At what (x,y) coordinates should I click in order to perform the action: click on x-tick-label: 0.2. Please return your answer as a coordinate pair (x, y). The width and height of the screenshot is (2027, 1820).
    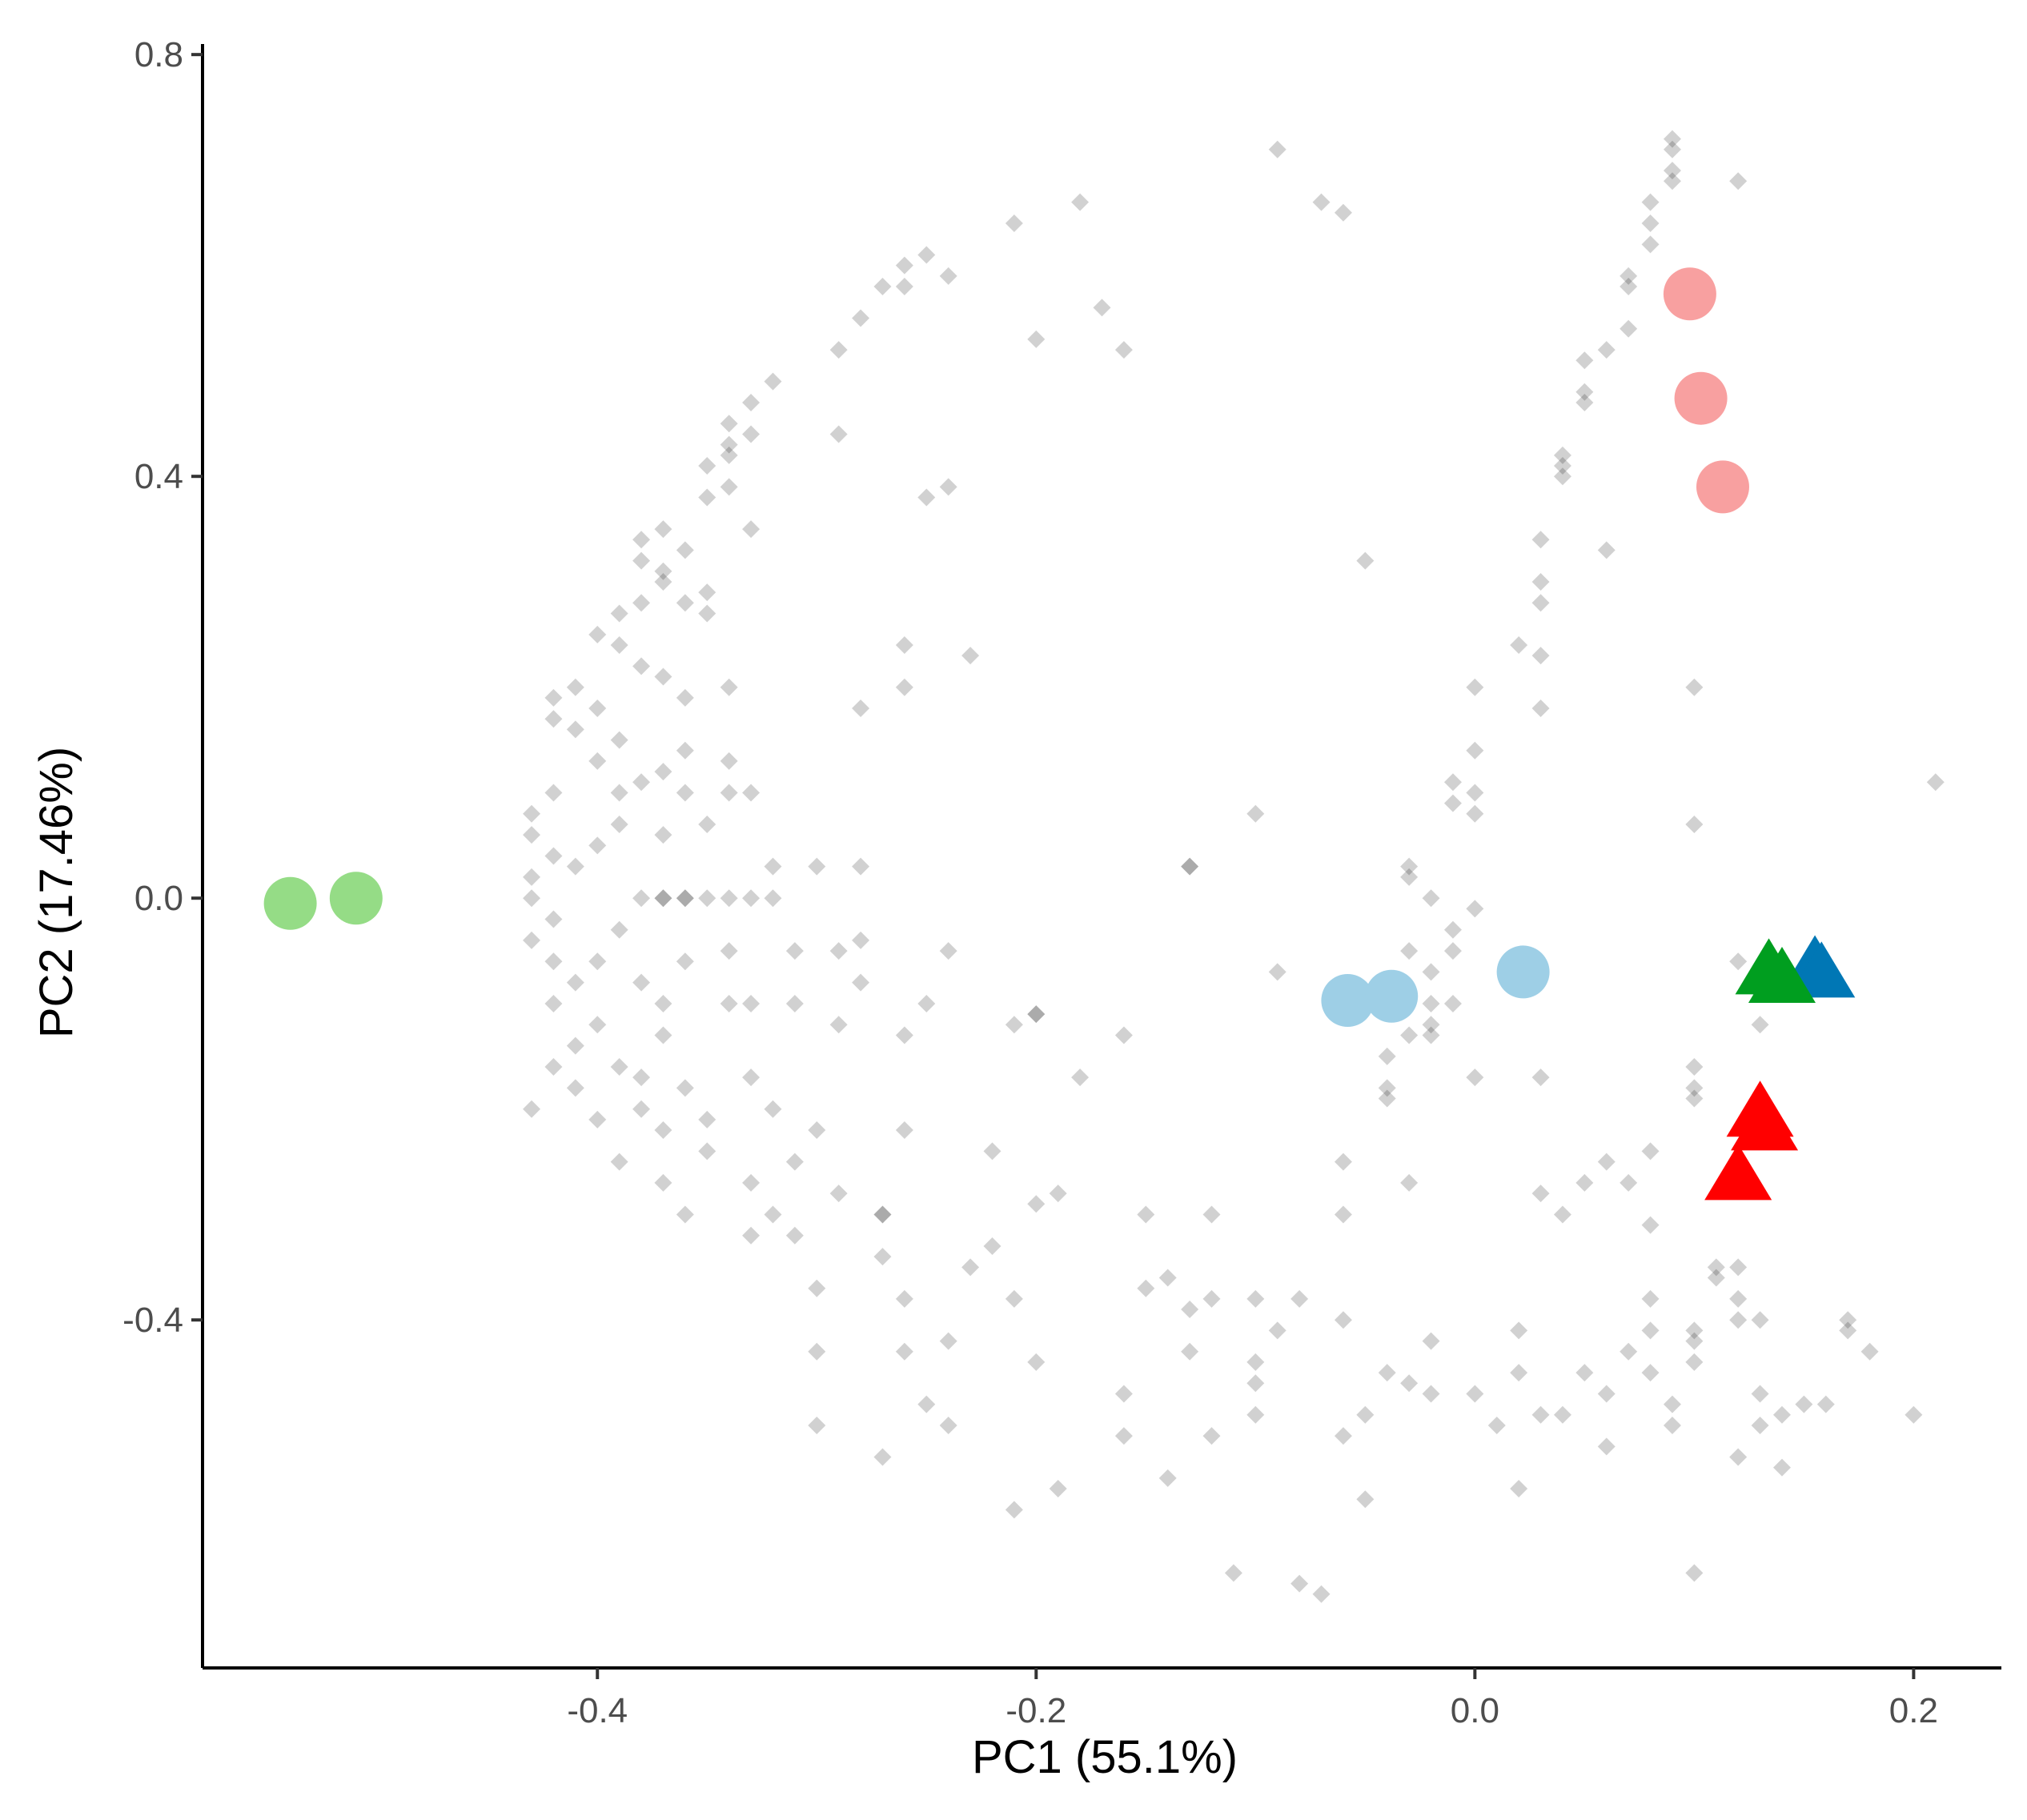
    Looking at the image, I should click on (1914, 1710).